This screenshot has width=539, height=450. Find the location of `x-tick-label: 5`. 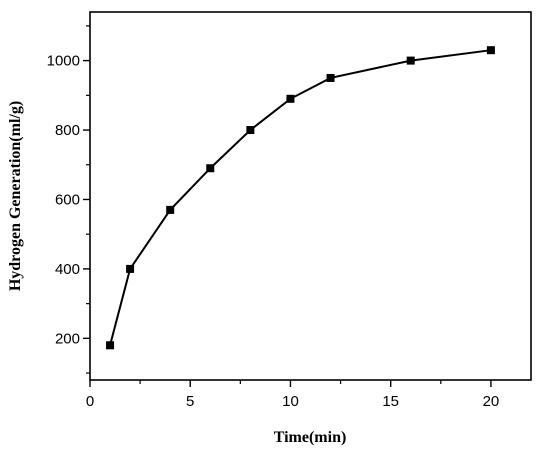

x-tick-label: 5 is located at coordinates (190, 401).